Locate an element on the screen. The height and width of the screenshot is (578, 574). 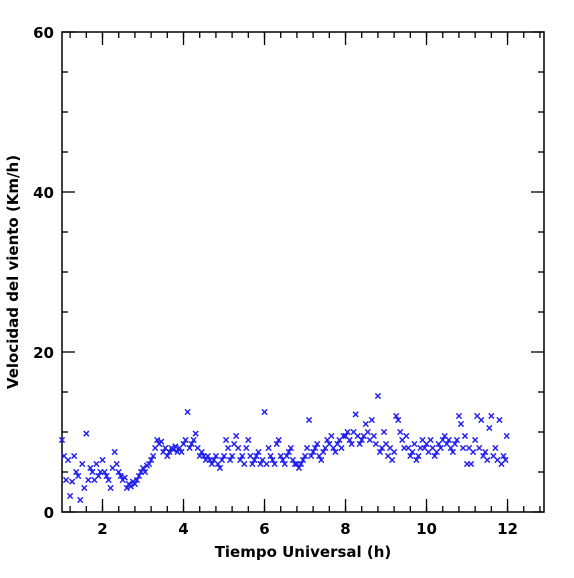
y-tick-label: 0 is located at coordinates (49, 513).